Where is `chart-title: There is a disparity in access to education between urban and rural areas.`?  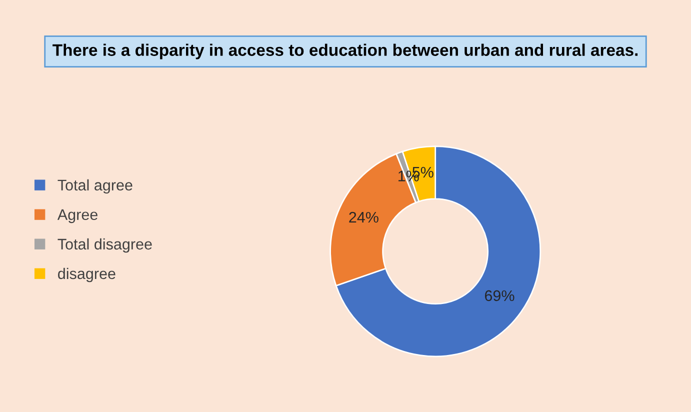 chart-title: There is a disparity in access to education between urban and rural areas. is located at coordinates (345, 52).